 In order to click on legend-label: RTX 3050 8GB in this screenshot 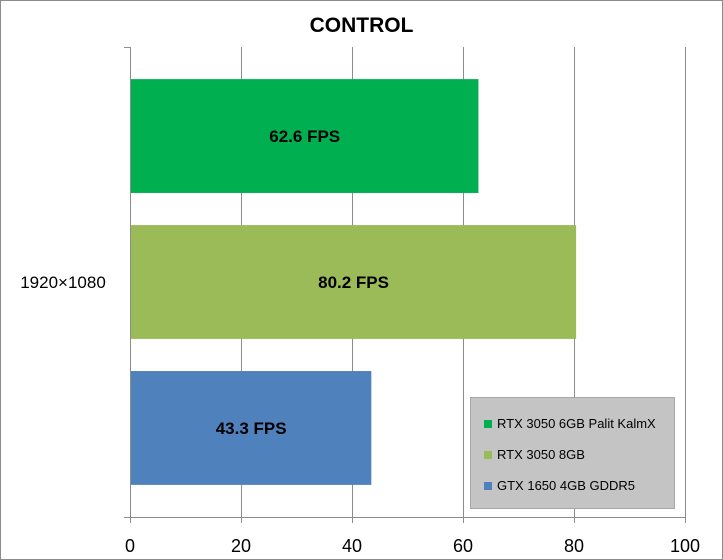, I will do `click(541, 454)`.